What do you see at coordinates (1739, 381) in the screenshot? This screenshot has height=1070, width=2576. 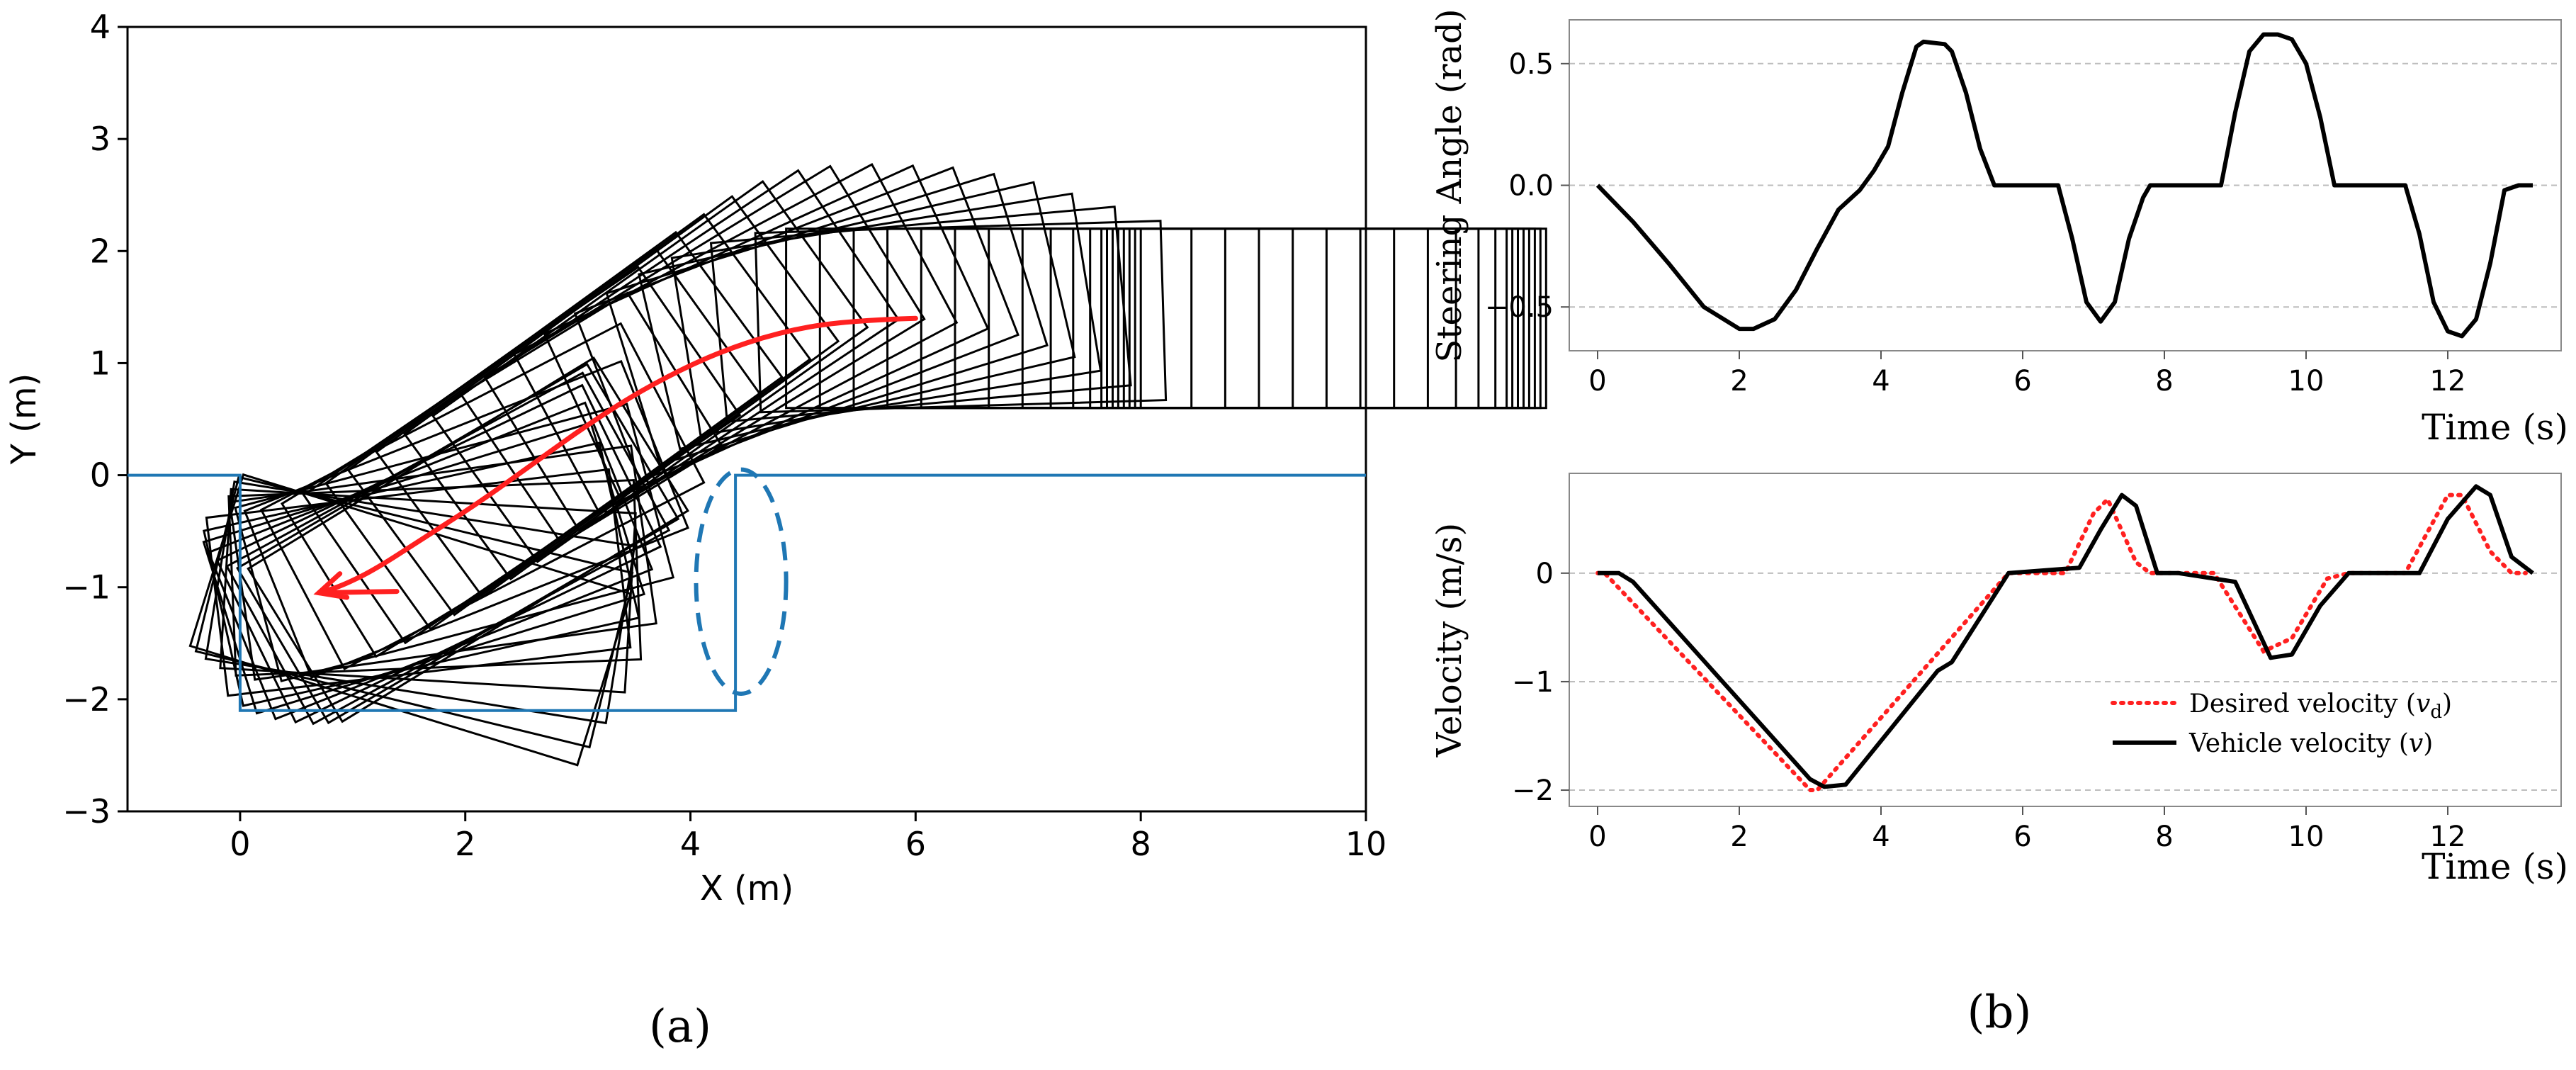 I see `panel-b-top-x-tick-label: 2` at bounding box center [1739, 381].